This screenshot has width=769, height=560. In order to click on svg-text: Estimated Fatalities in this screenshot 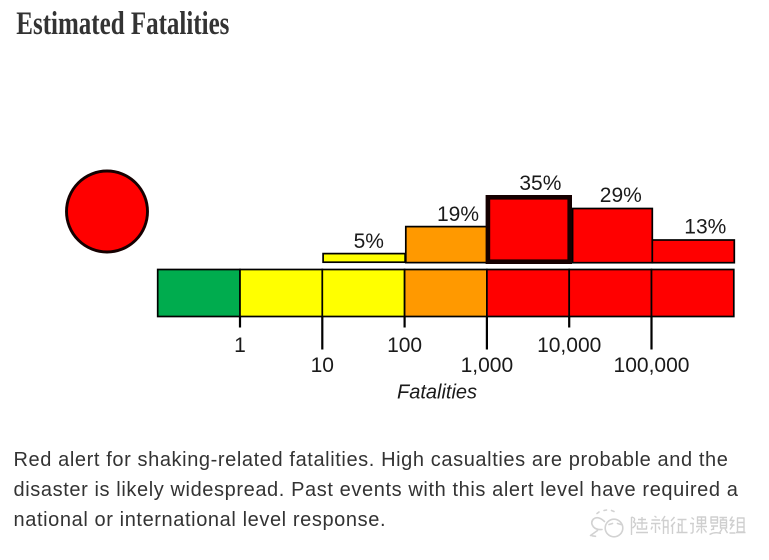, I will do `click(122, 24)`.